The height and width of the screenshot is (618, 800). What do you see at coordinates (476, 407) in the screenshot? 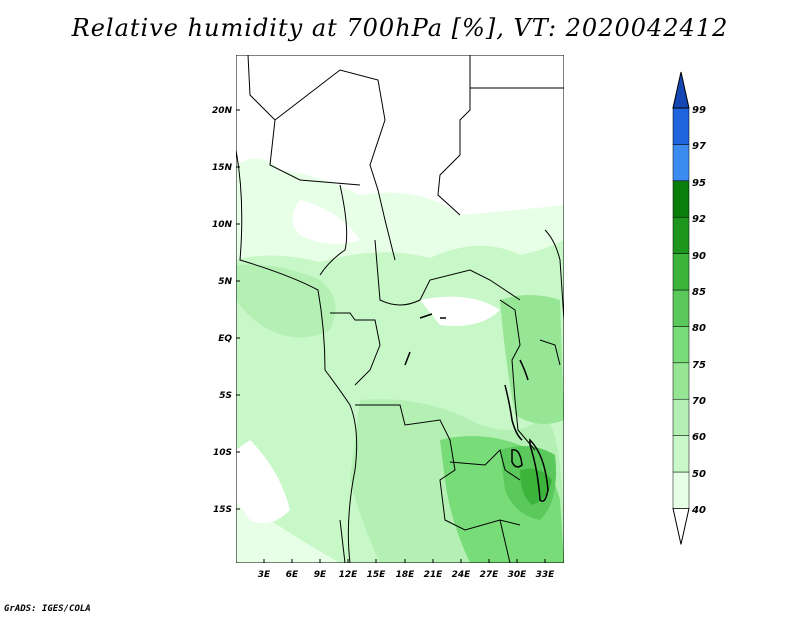
I see `lakes` at bounding box center [476, 407].